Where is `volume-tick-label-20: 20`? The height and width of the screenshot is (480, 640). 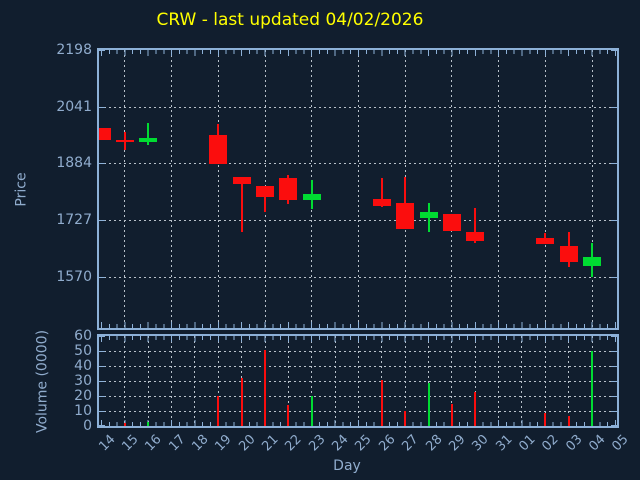 volume-tick-label-20: 20 is located at coordinates (83, 396).